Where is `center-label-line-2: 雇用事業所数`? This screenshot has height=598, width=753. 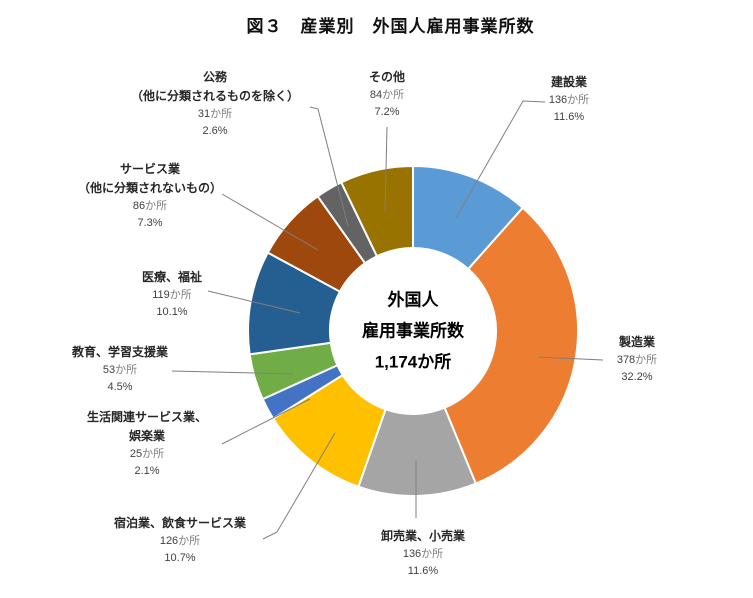 center-label-line-2: 雇用事業所数 is located at coordinates (413, 331).